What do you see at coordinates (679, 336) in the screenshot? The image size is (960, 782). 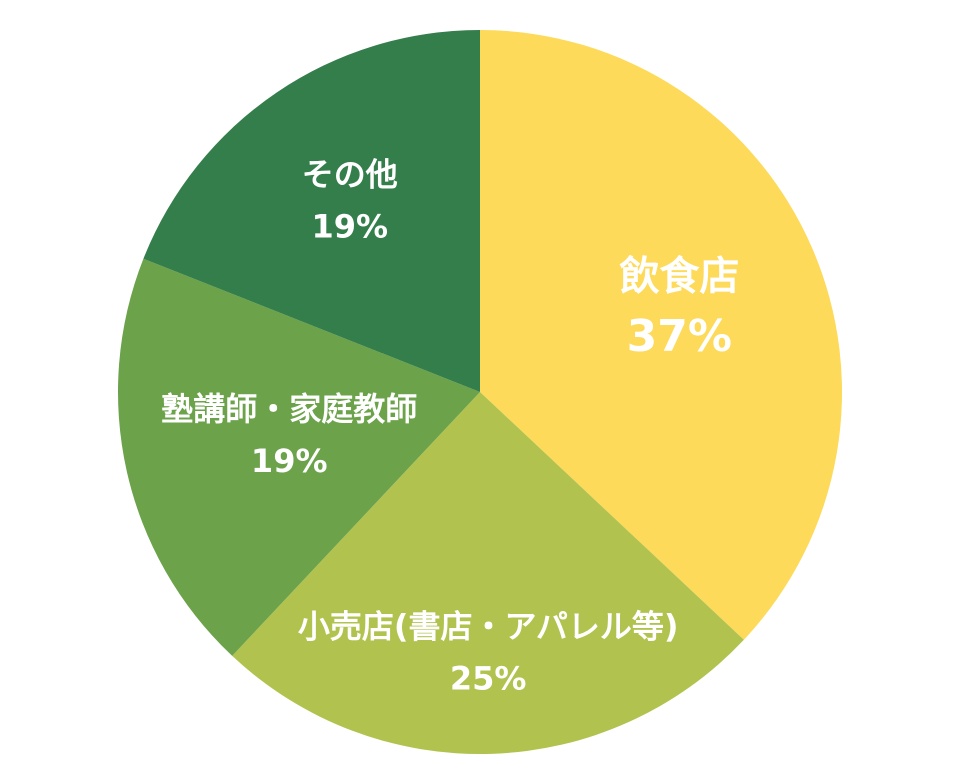 I see `slice-percent-label: 37%` at bounding box center [679, 336].